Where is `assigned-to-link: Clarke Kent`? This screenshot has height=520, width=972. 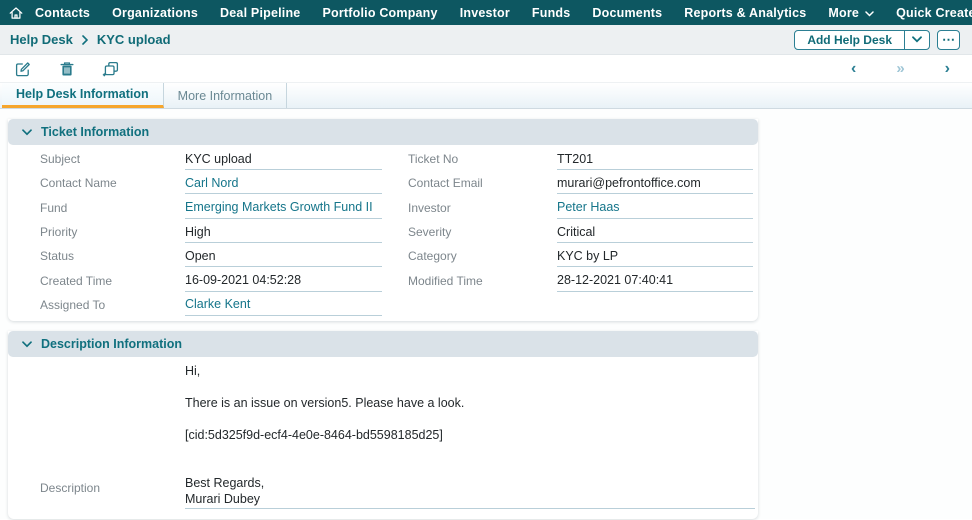 assigned-to-link: Clarke Kent is located at coordinates (283, 305).